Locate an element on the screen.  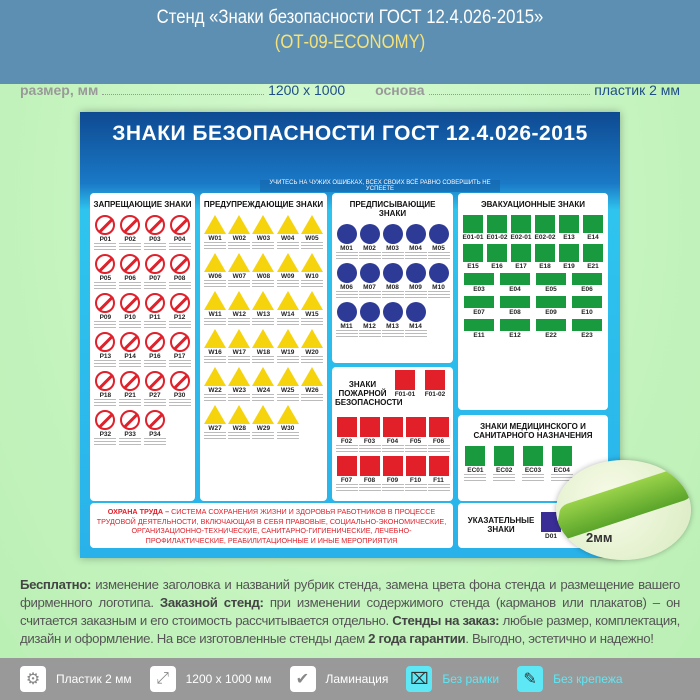
safety-sign: E15 is located at coordinates (473, 257).